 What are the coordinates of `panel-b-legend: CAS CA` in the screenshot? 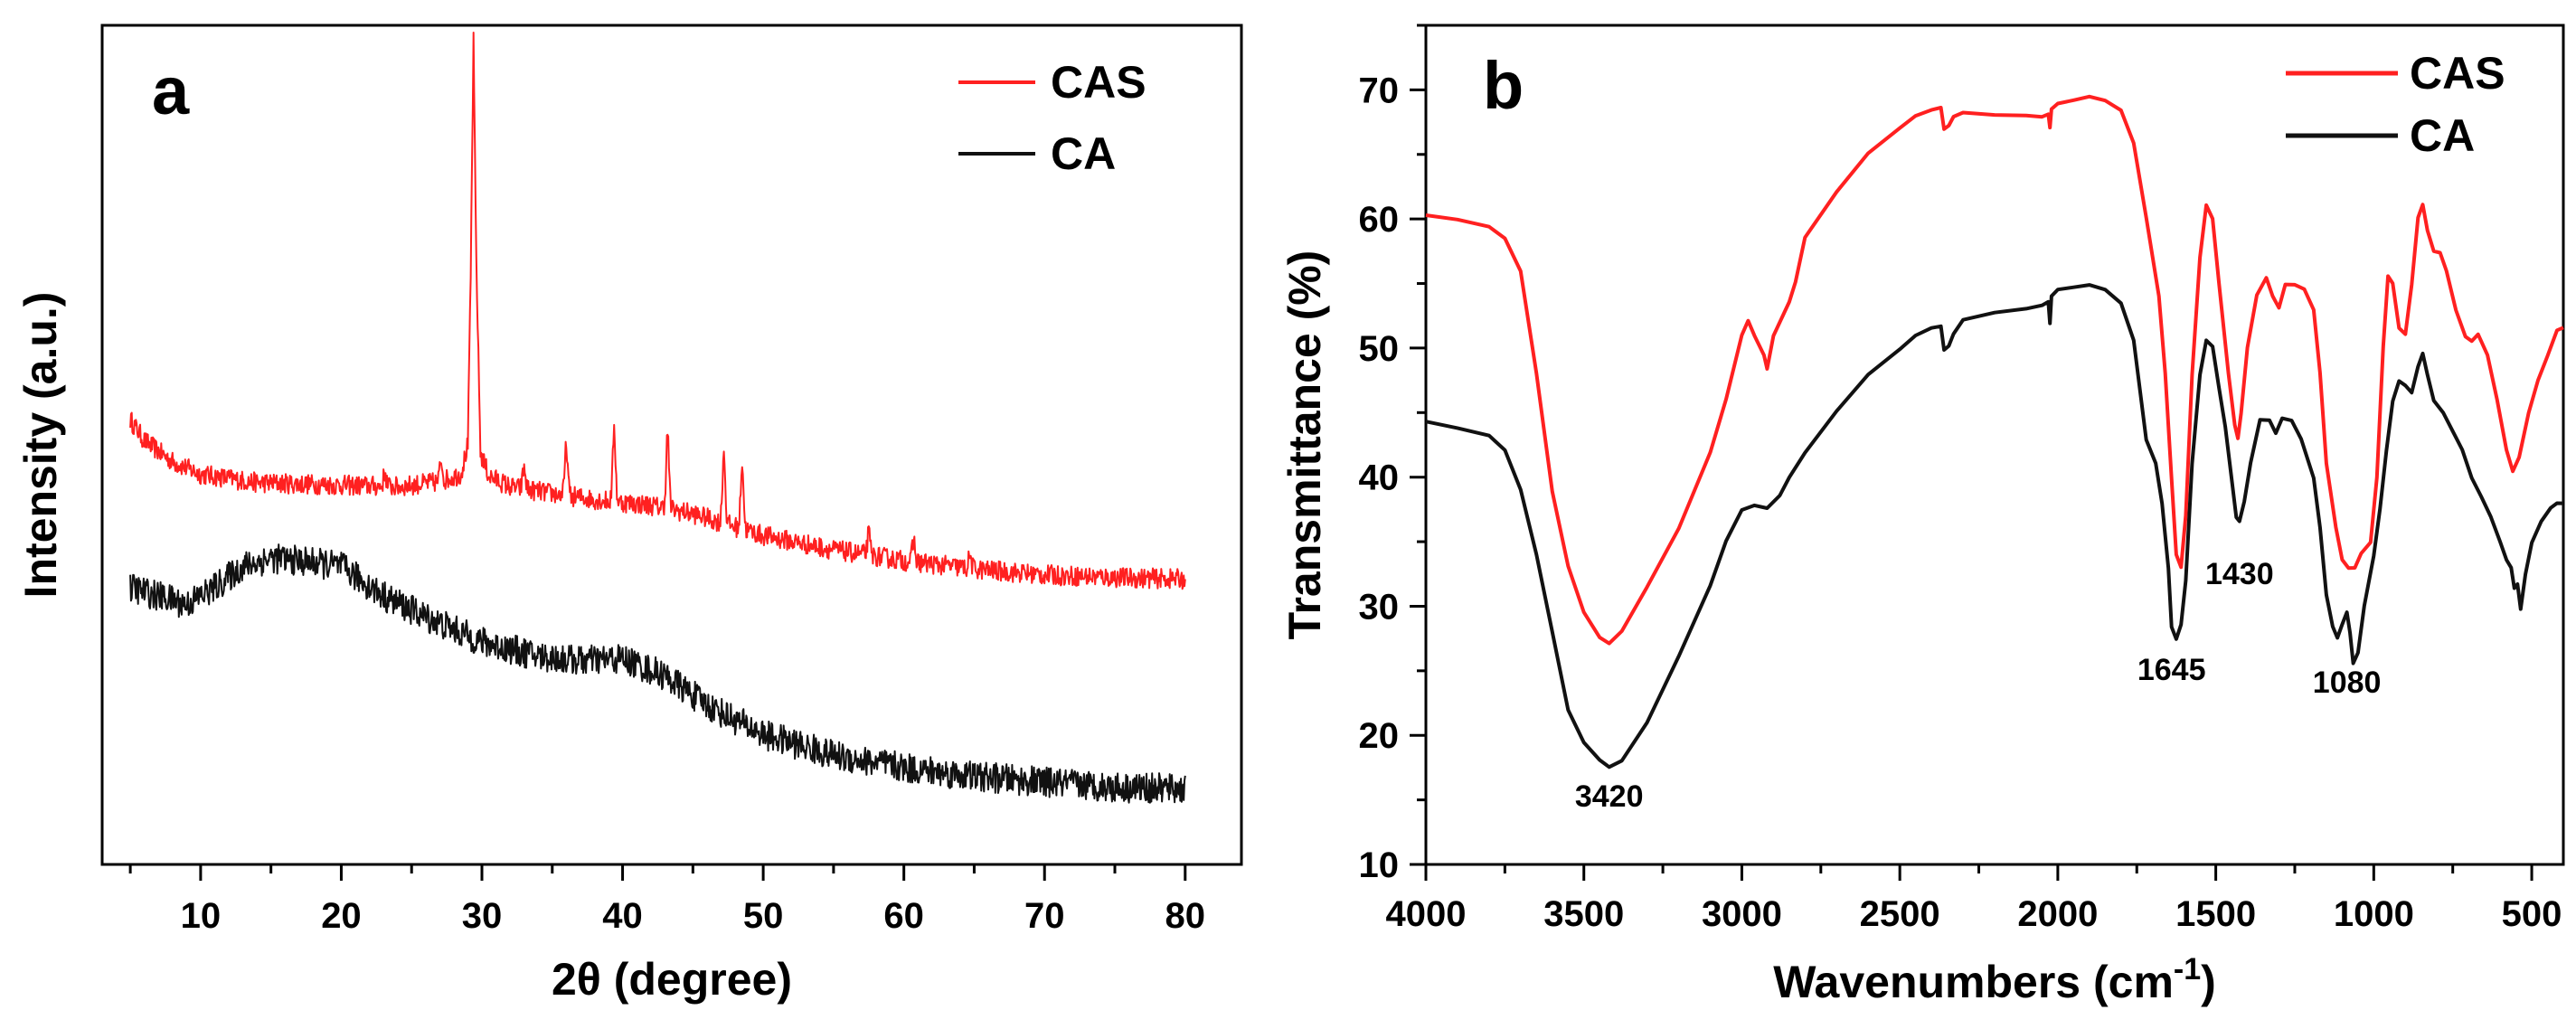 It's located at (2395, 104).